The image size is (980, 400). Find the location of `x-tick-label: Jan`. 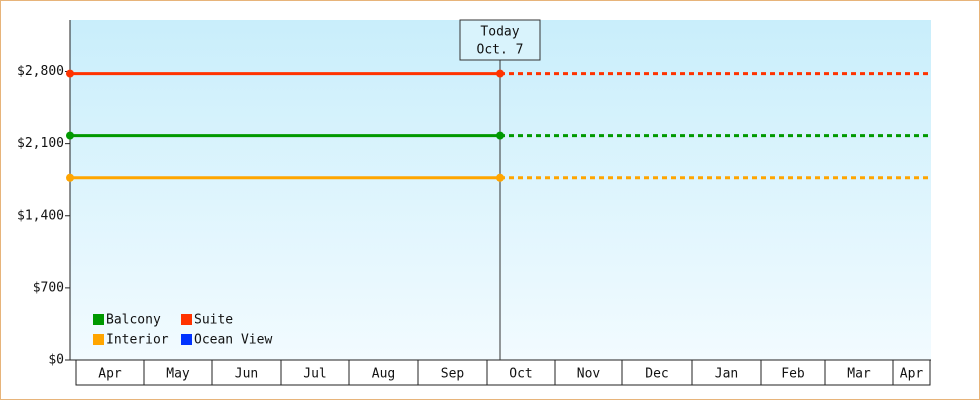

x-tick-label: Jan is located at coordinates (726, 374).